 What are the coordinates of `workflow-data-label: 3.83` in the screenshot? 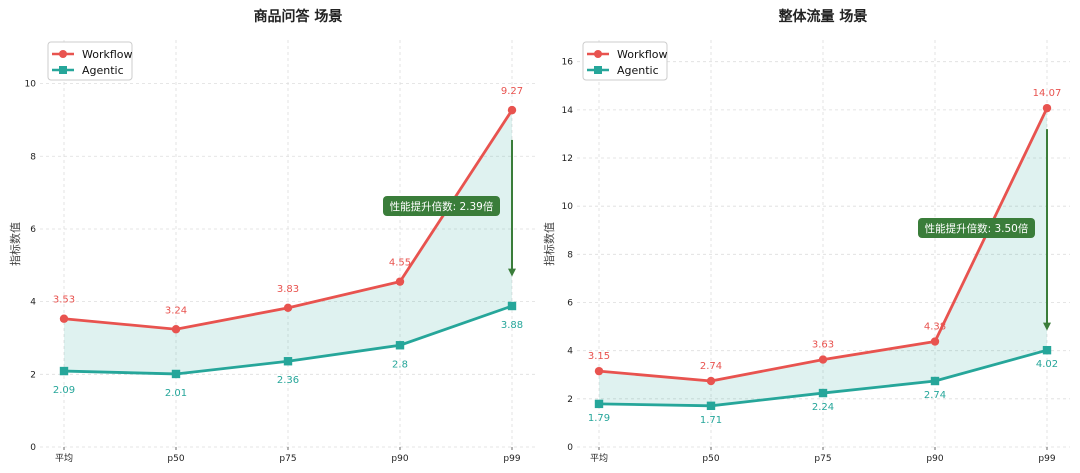 It's located at (288, 289).